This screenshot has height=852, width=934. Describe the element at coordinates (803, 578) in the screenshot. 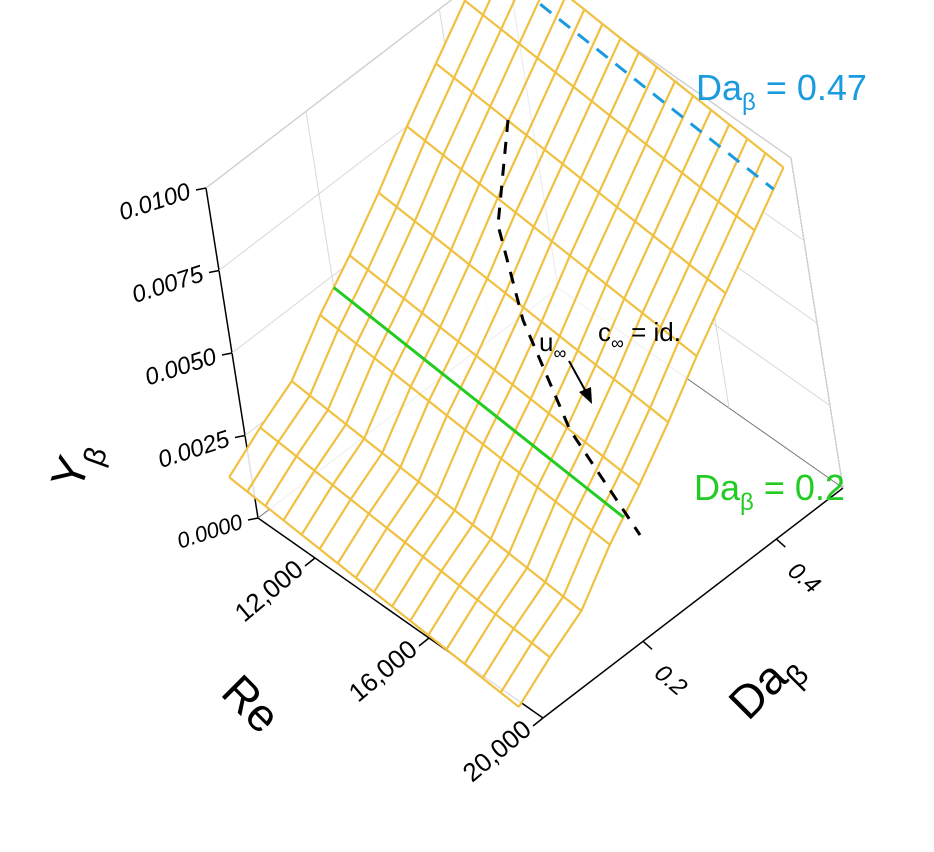

I see `y-tick-label: 0.4` at that location.